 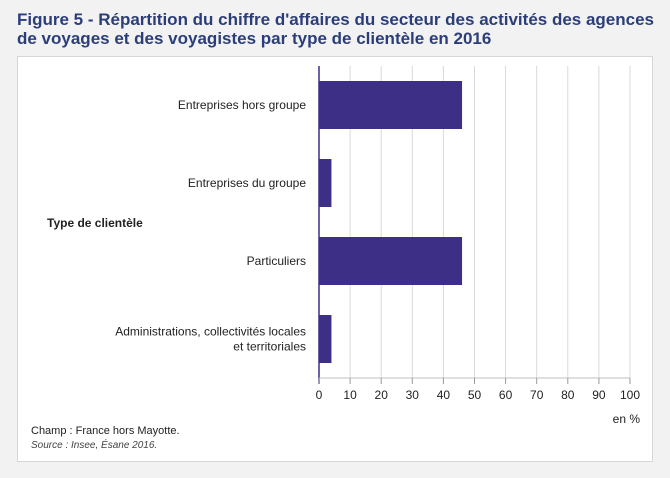 I want to click on y-axis-title: Type de clientèle, so click(x=95, y=223).